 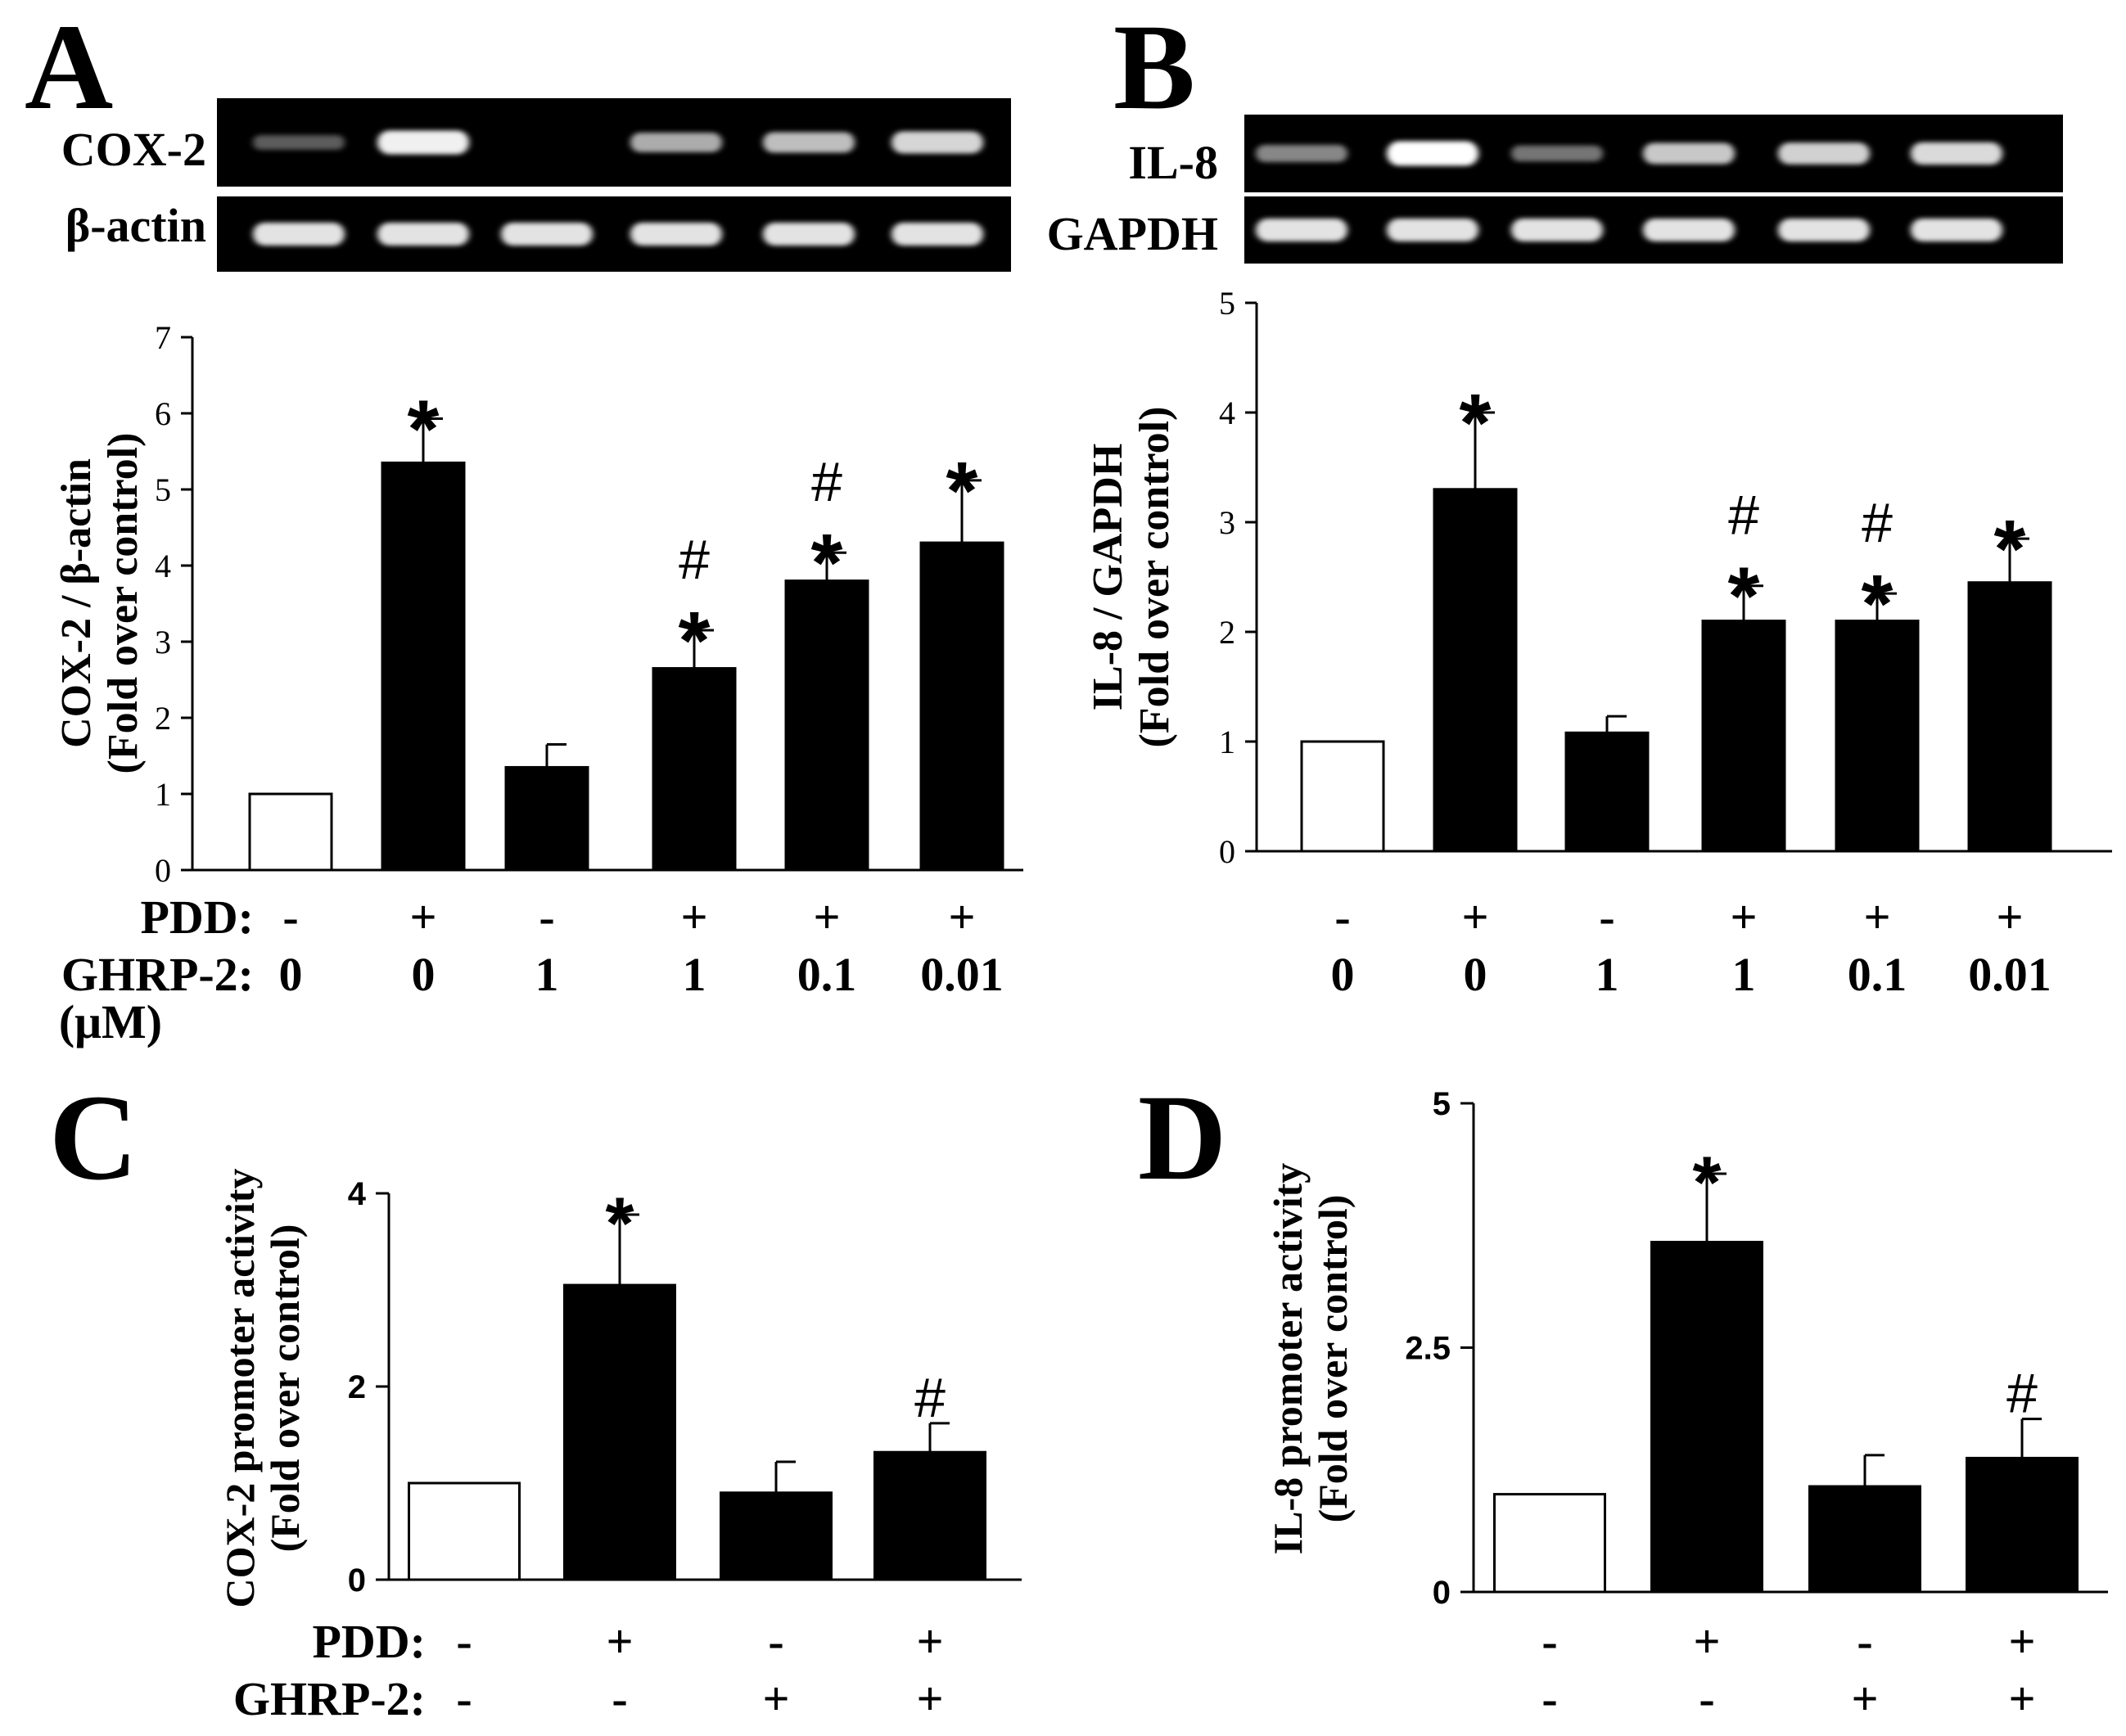 I want to click on y-tick-label: 3, so click(x=163, y=642).